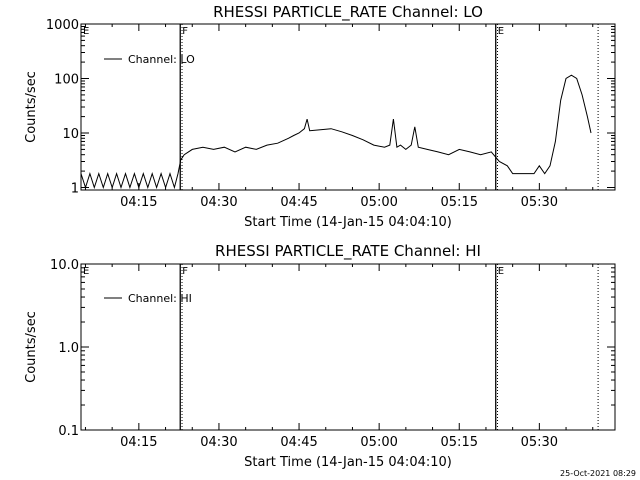 Image resolution: width=640 pixels, height=480 pixels. I want to click on y-tick-label: 1, so click(75, 189).